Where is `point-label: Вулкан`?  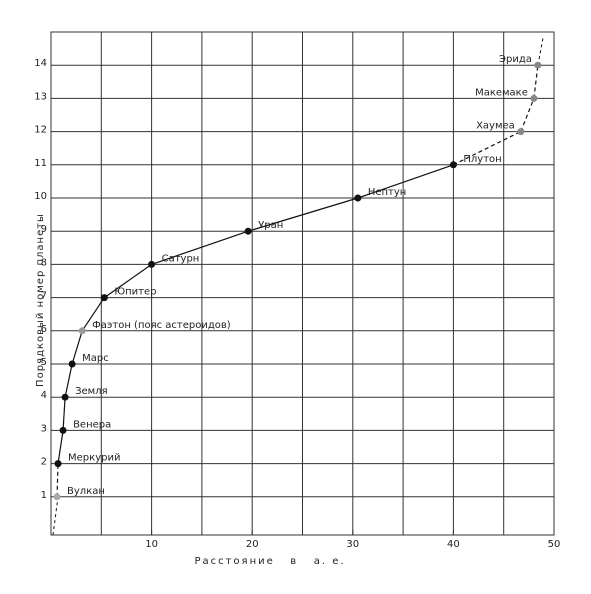 point-label: Вулкан is located at coordinates (86, 491).